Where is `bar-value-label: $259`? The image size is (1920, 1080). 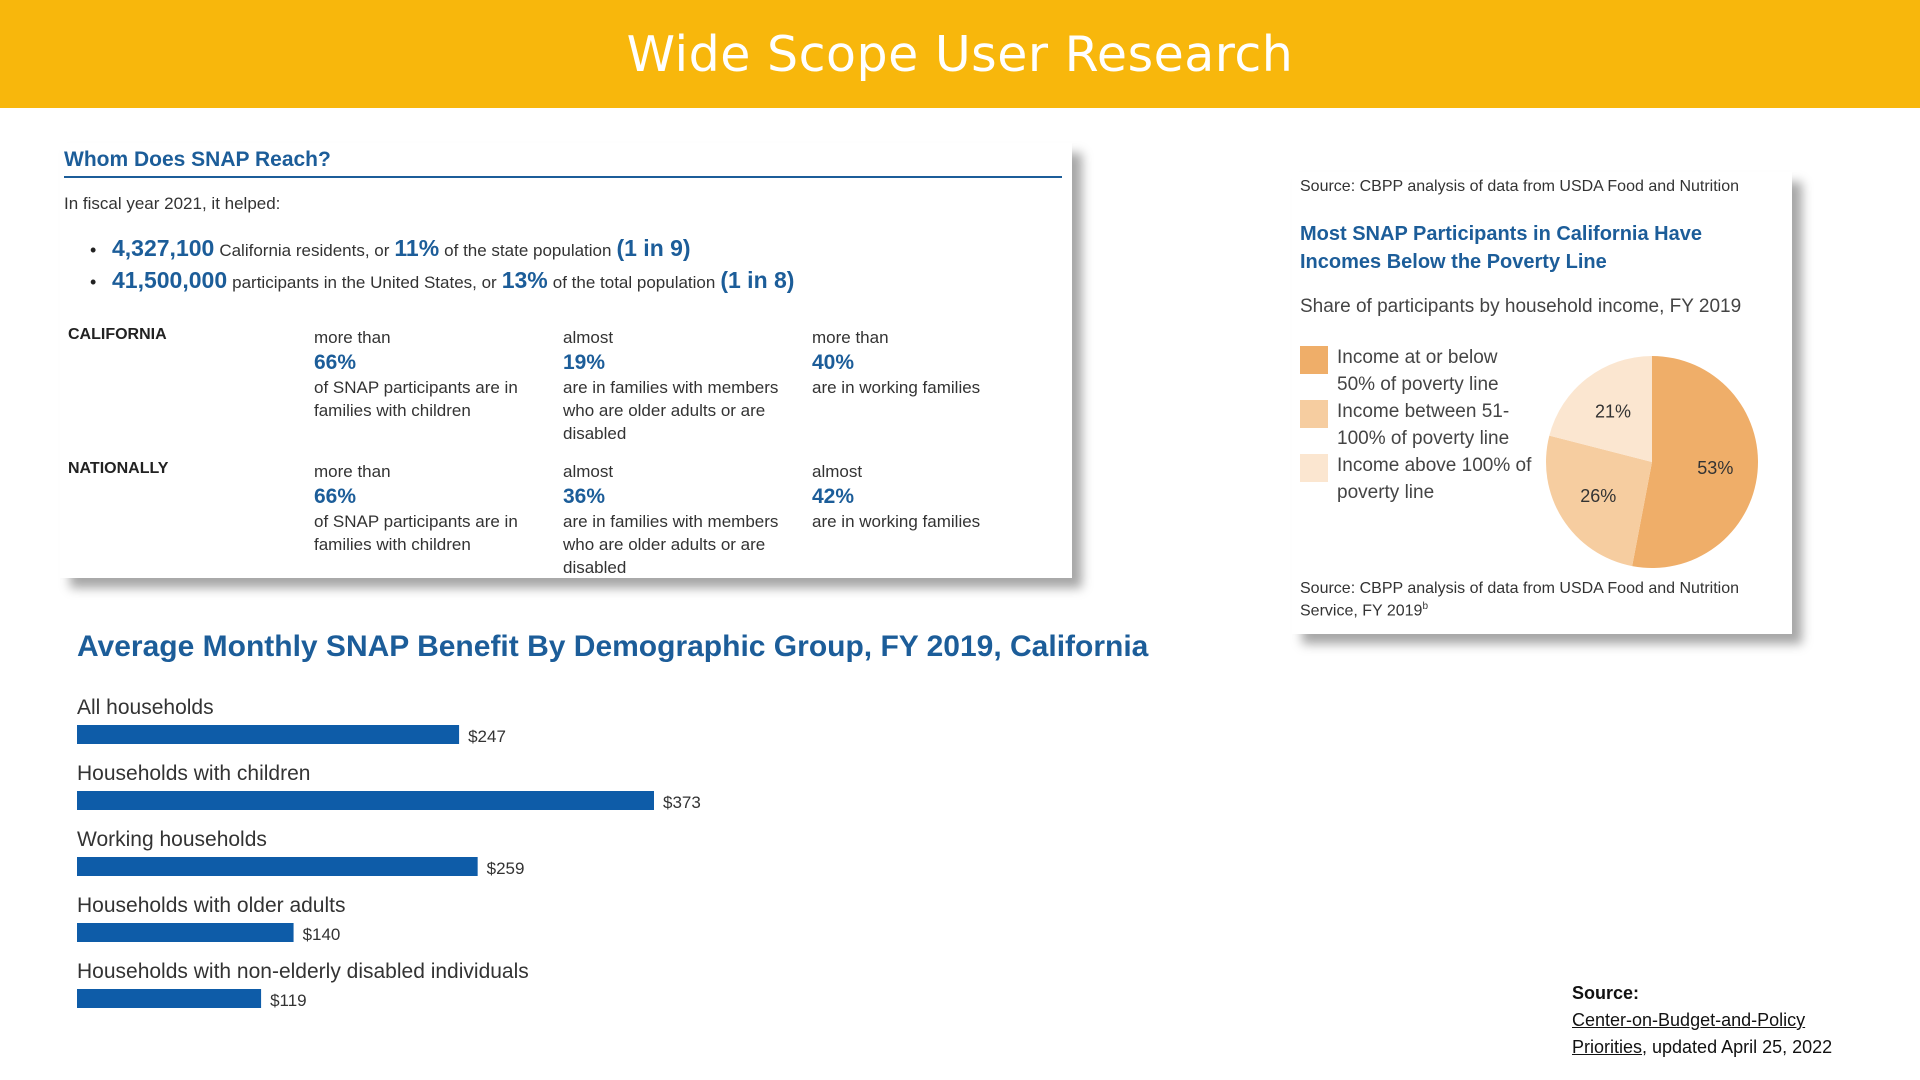 bar-value-label: $259 is located at coordinates (506, 868).